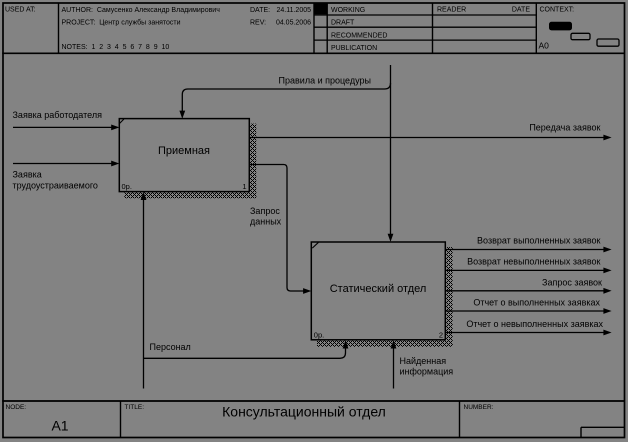  What do you see at coordinates (293, 22) in the screenshot?
I see `svg-text: 04.05.2006` at bounding box center [293, 22].